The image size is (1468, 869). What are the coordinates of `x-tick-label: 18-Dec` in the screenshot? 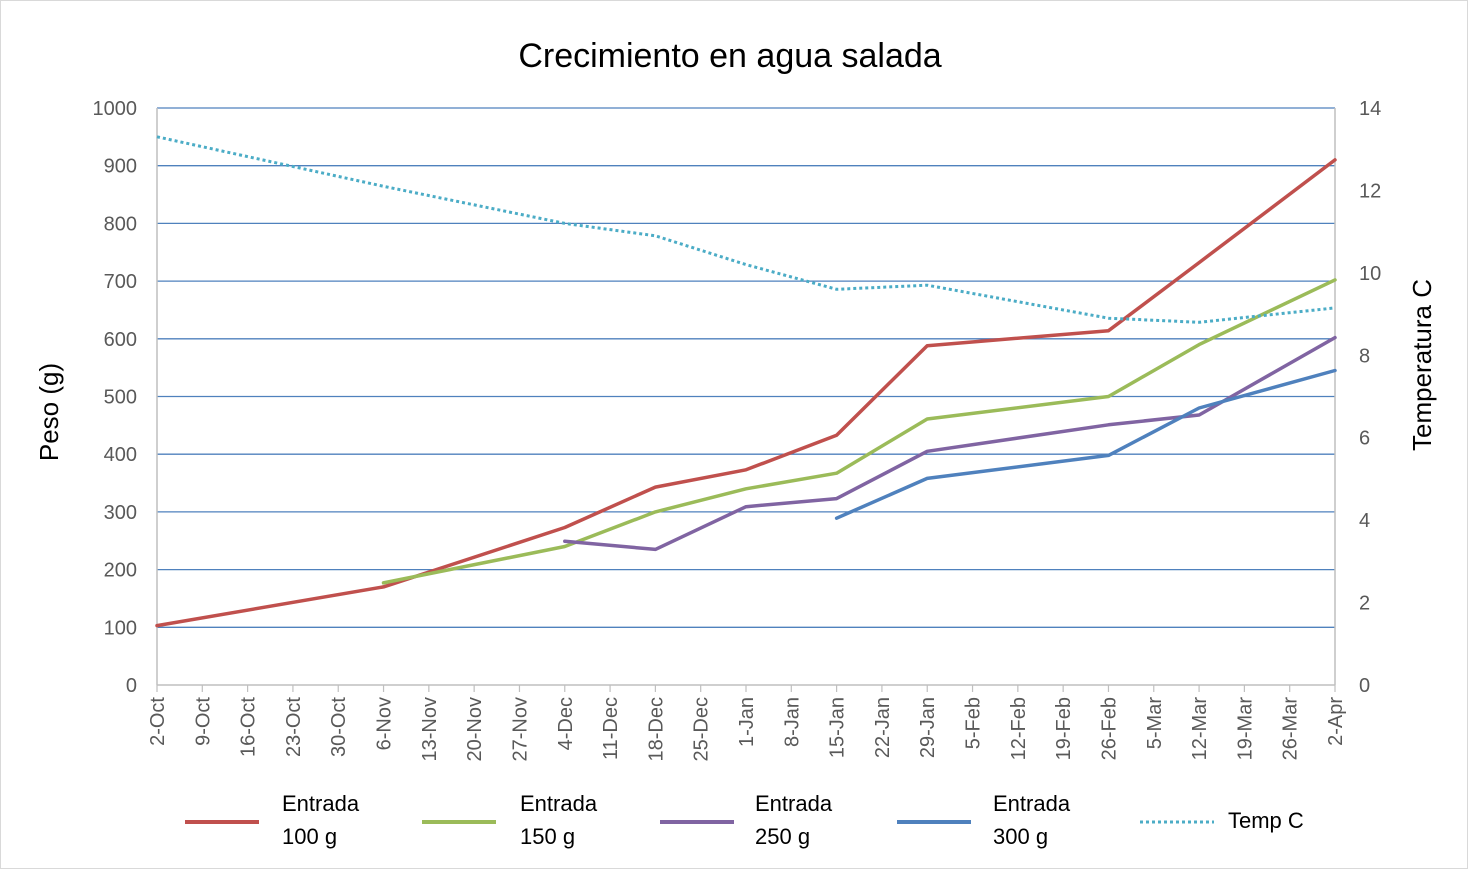 It's located at (656, 729).